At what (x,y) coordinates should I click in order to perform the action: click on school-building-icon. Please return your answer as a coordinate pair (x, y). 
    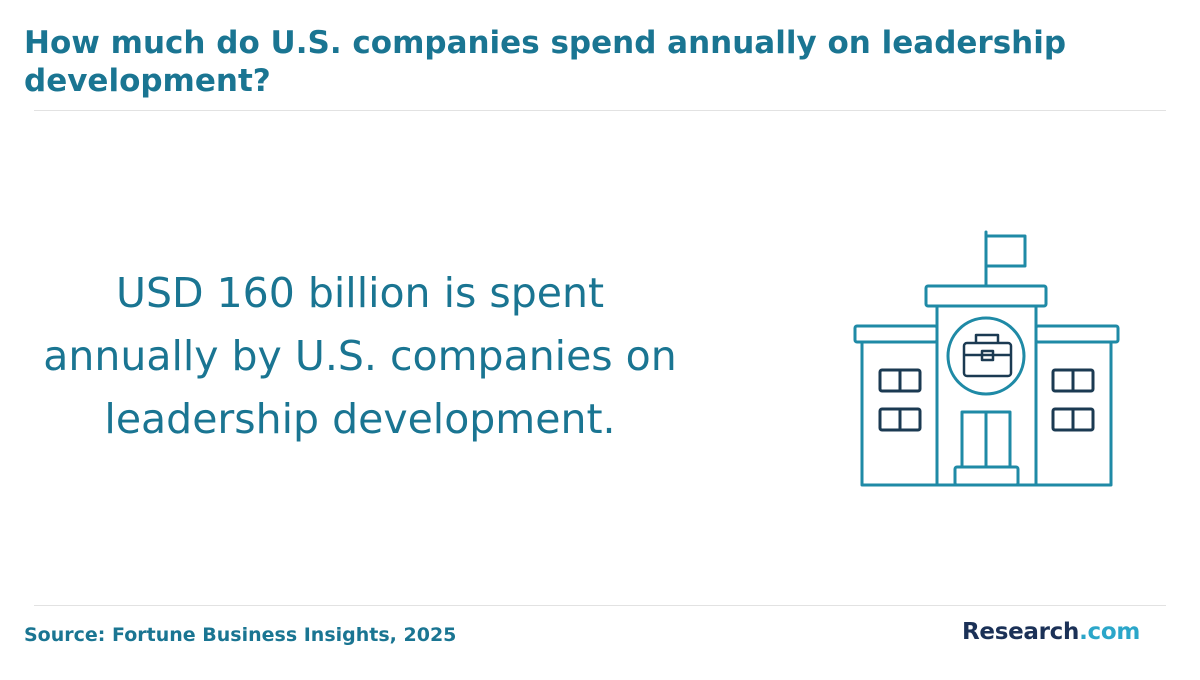
    Looking at the image, I should click on (986, 358).